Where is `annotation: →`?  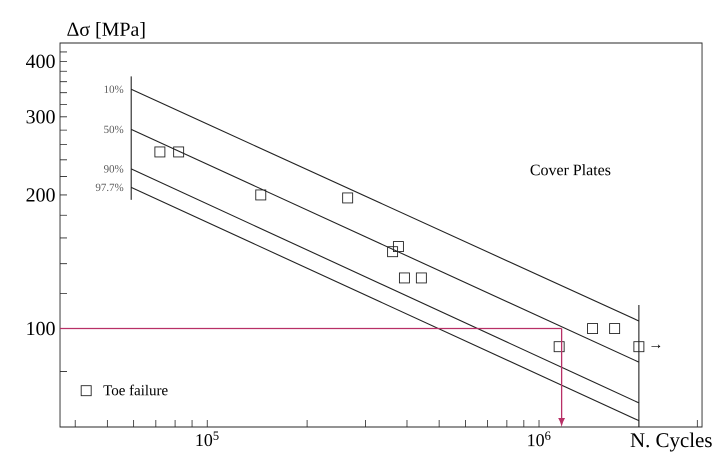 annotation: → is located at coordinates (655, 346).